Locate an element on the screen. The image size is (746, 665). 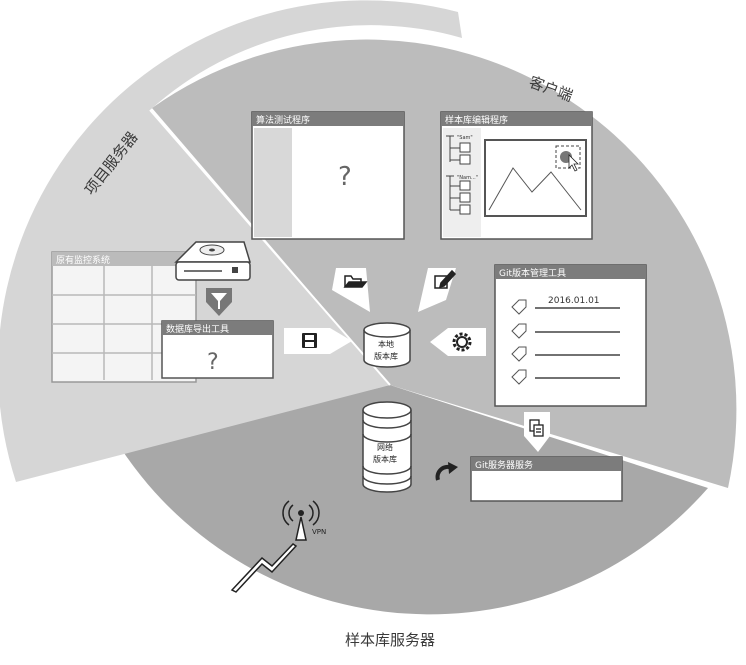
db-export-window: 数据库导出工具 ? is located at coordinates (217, 349).